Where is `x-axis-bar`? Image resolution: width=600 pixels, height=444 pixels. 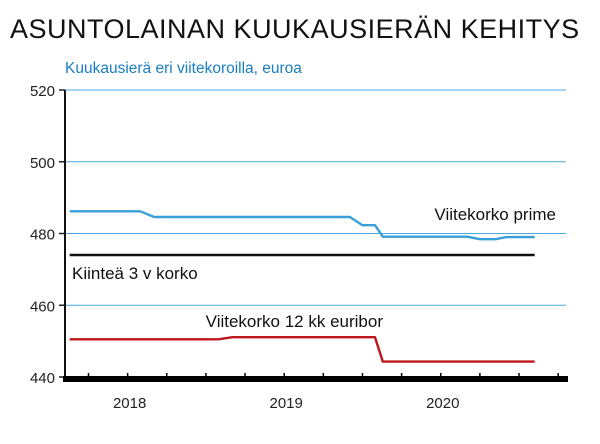 x-axis-bar is located at coordinates (315, 379).